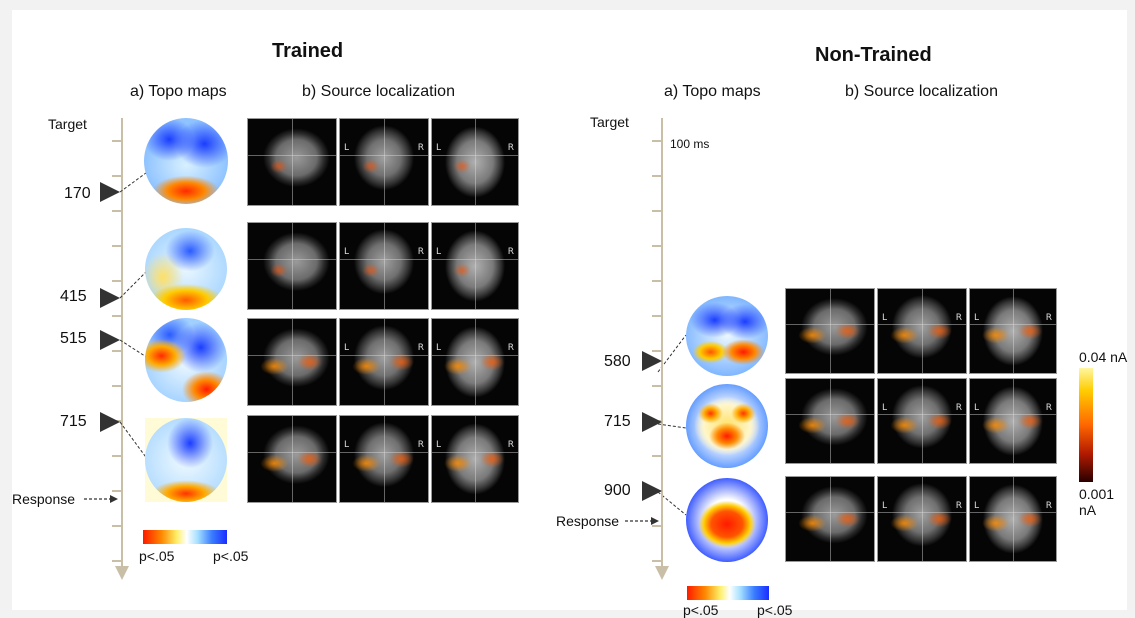 The width and height of the screenshot is (1135, 618). Describe the element at coordinates (378, 91) in the screenshot. I see `trained-source-heading: b) Source localization` at that location.